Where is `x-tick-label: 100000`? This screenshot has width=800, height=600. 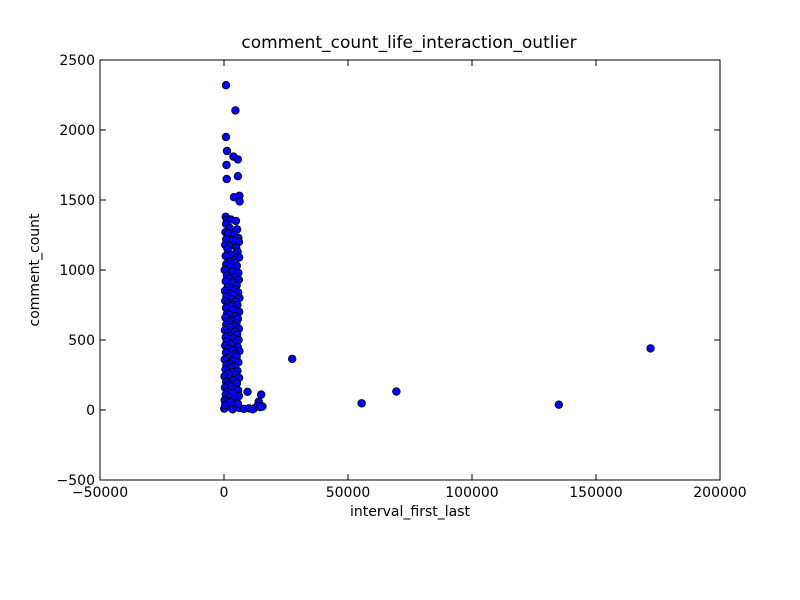 x-tick-label: 100000 is located at coordinates (471, 493).